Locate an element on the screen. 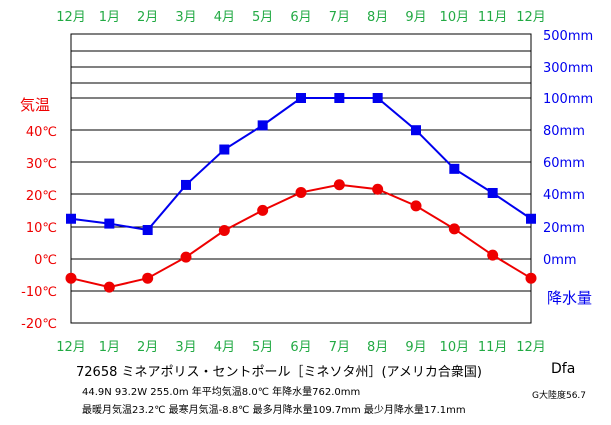 The width and height of the screenshot is (611, 425). temperature-tick-label: 40℃ is located at coordinates (41, 132).